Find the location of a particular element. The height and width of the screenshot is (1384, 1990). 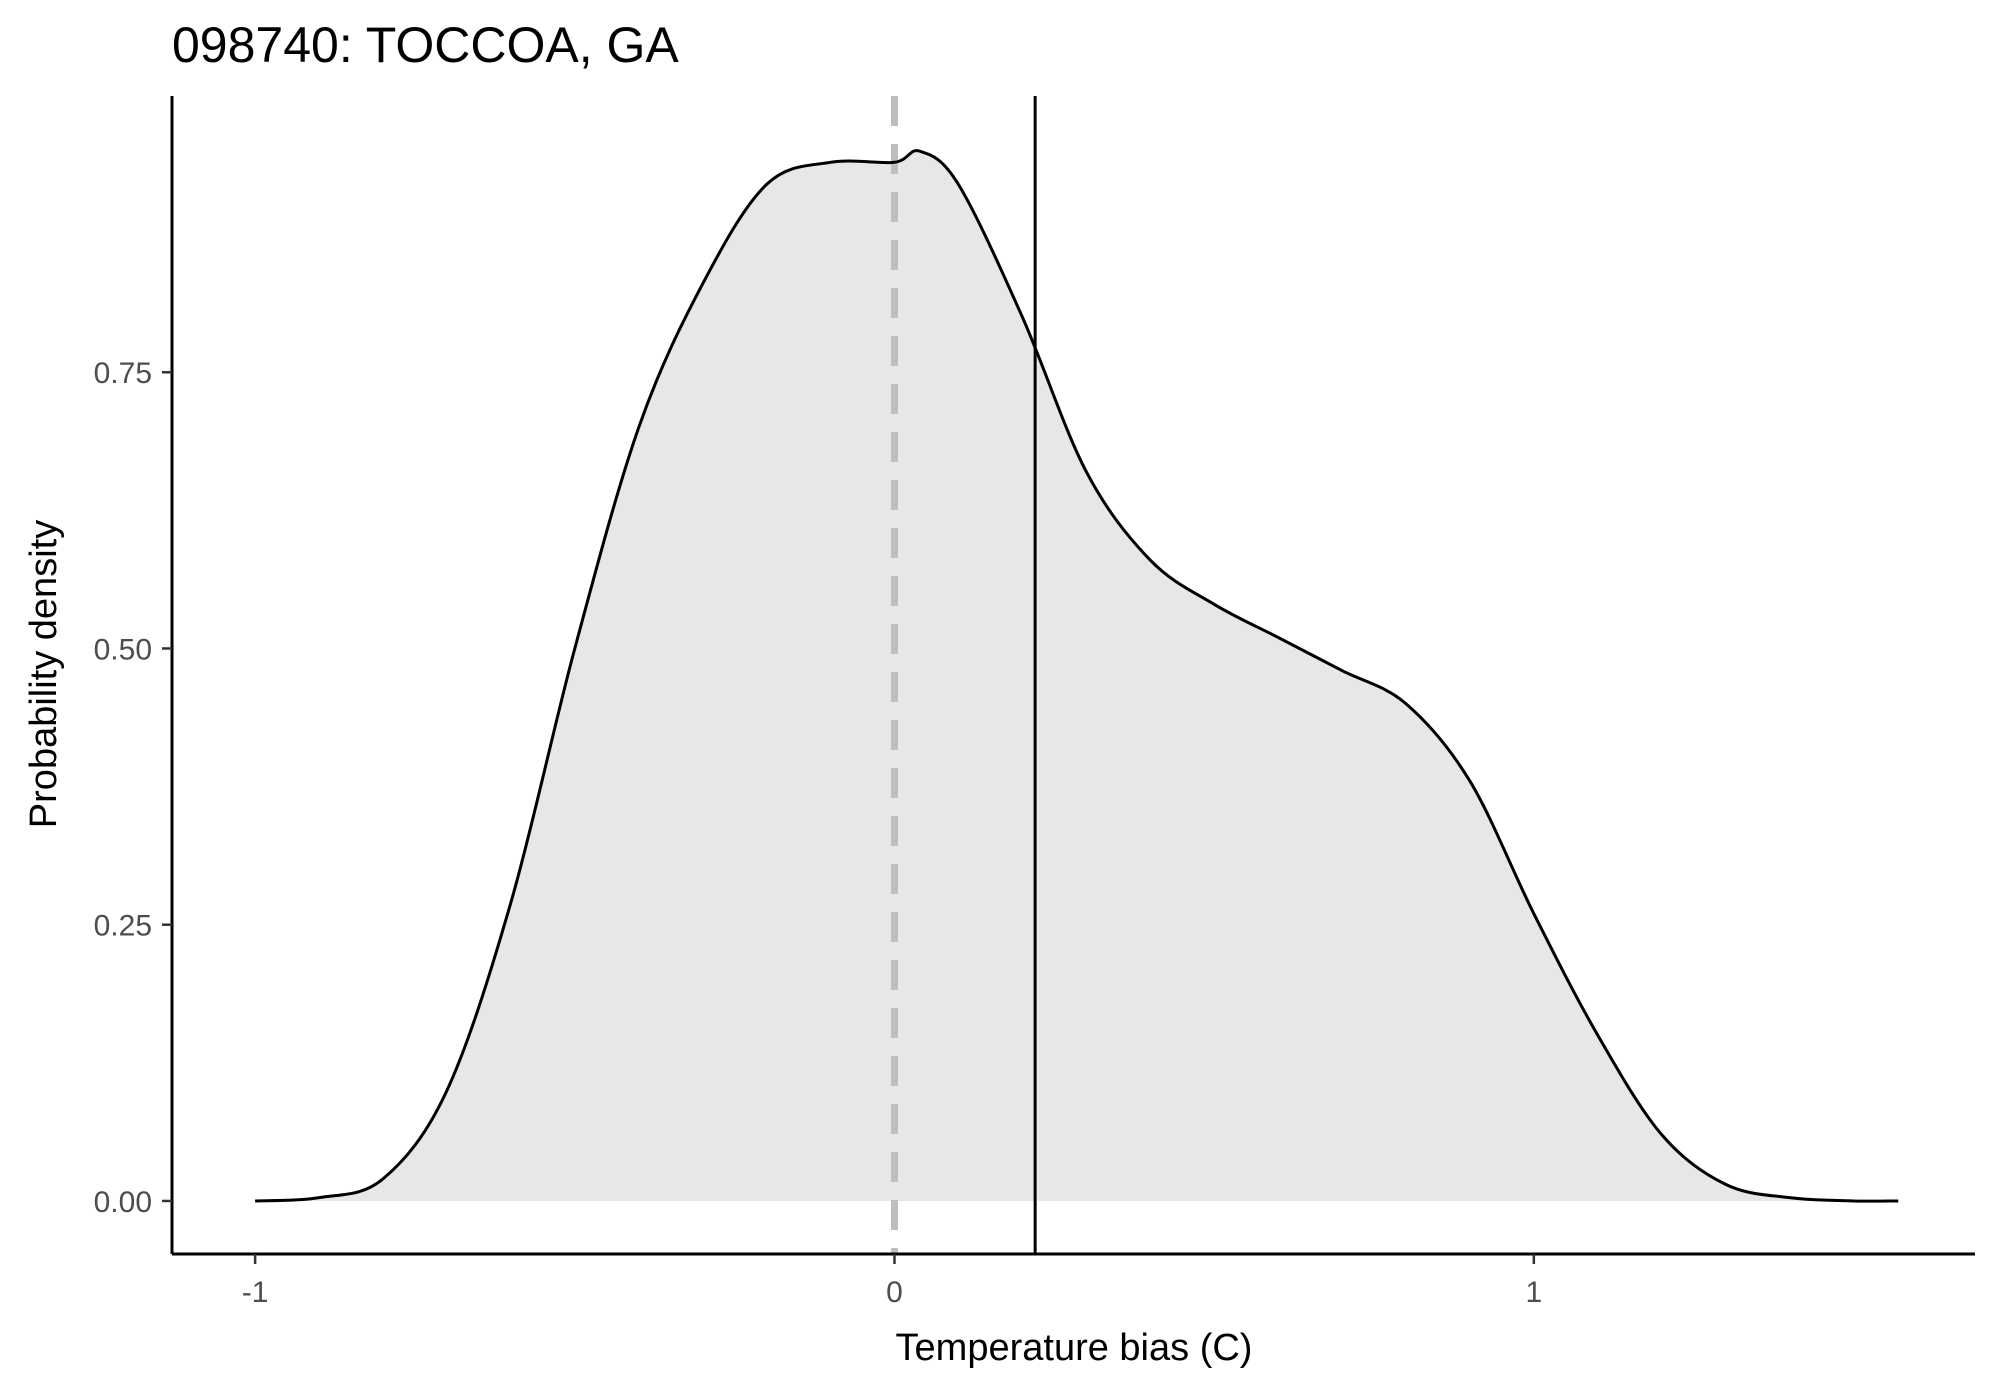

x-axis-ticks: -1 0 1 is located at coordinates (892, 1281).